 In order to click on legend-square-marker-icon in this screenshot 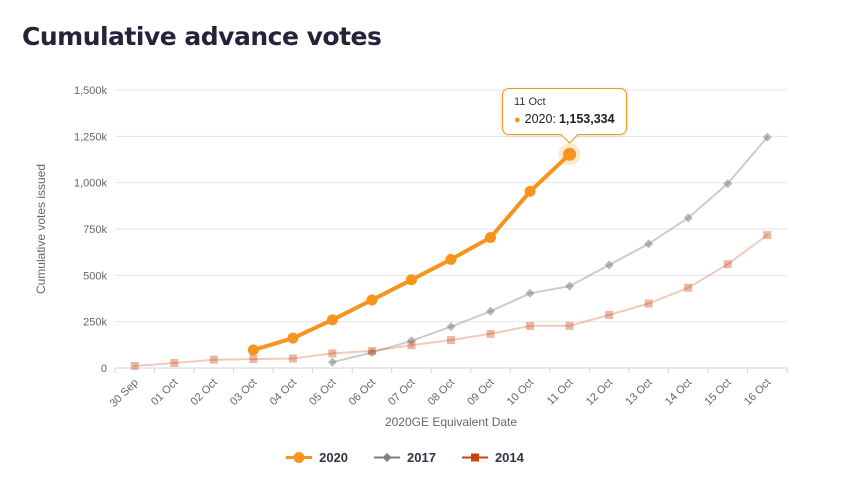, I will do `click(474, 457)`.